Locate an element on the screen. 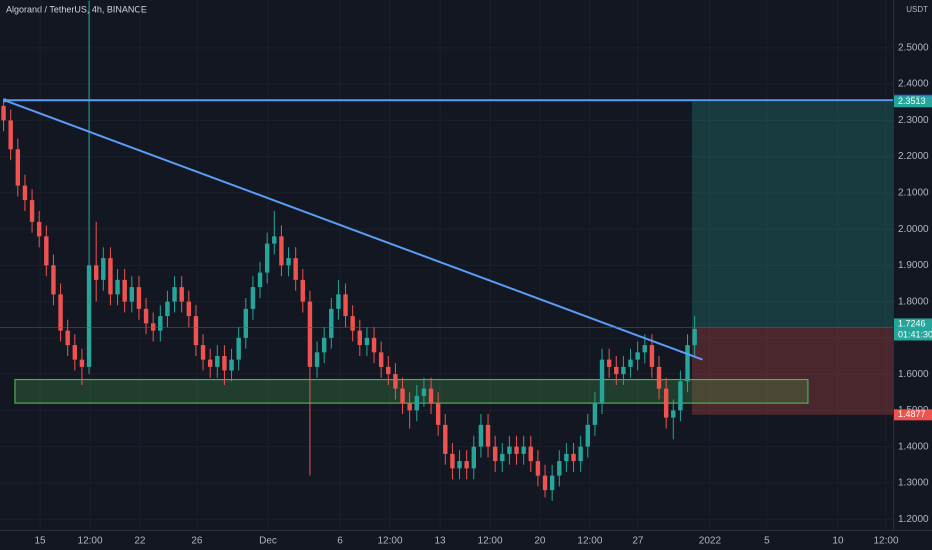  x-tick-label: 6 is located at coordinates (340, 541).